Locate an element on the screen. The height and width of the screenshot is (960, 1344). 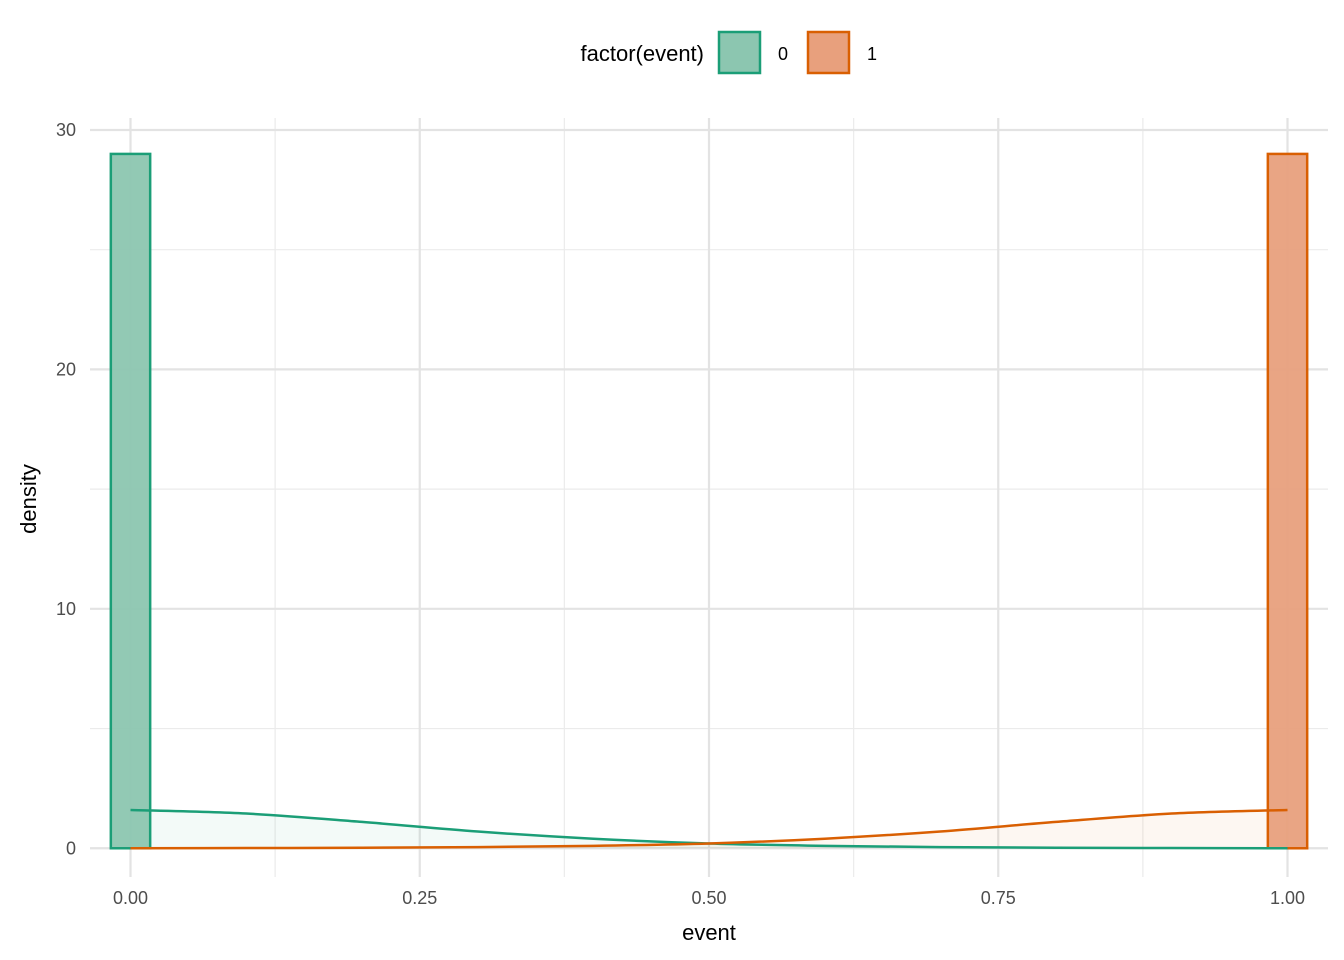
y-axis-ticks: 0 10 20 30 is located at coordinates (66, 489).